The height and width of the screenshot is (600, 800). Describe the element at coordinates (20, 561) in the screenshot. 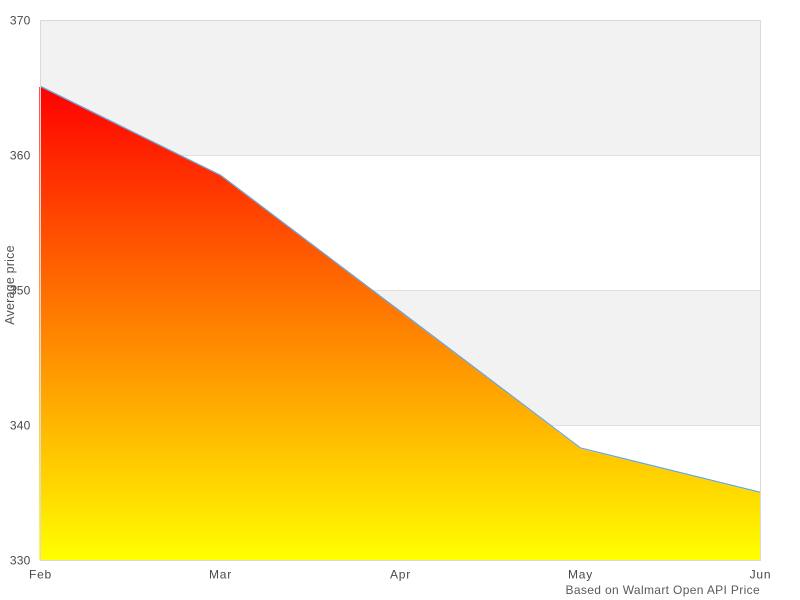

I see `svg-text: 330` at that location.